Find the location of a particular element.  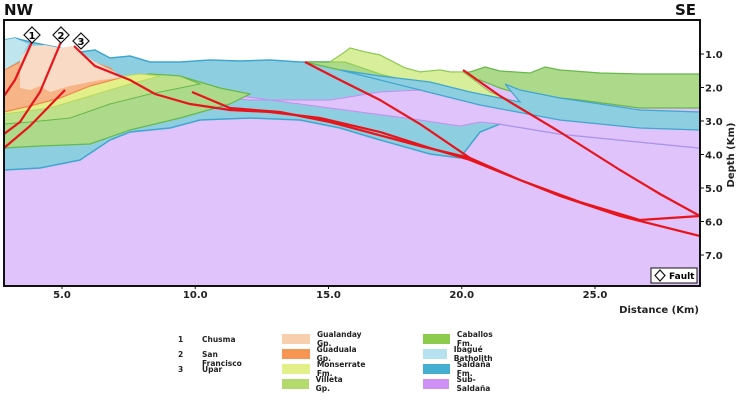

y-tick-label: 5.0 is located at coordinates (714, 189).